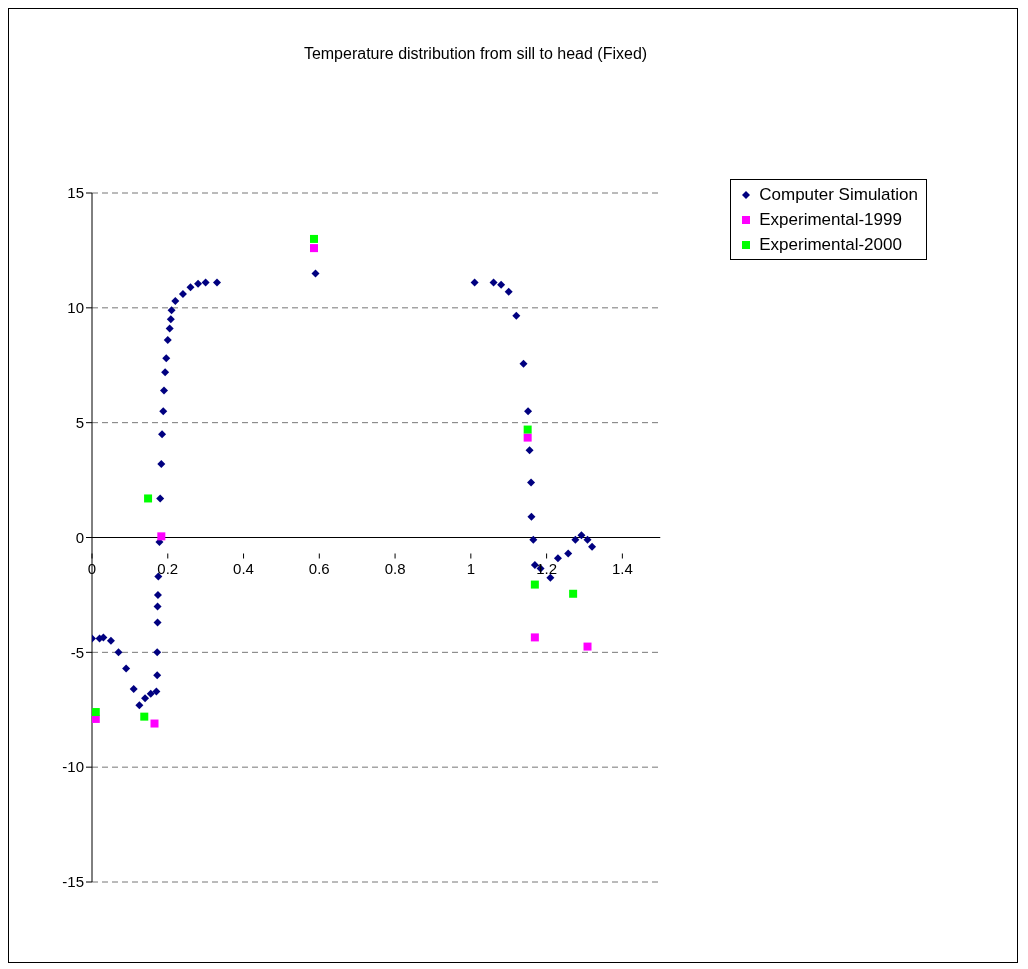  Describe the element at coordinates (622, 568) in the screenshot. I see `x-tick-label: 1.4` at that location.